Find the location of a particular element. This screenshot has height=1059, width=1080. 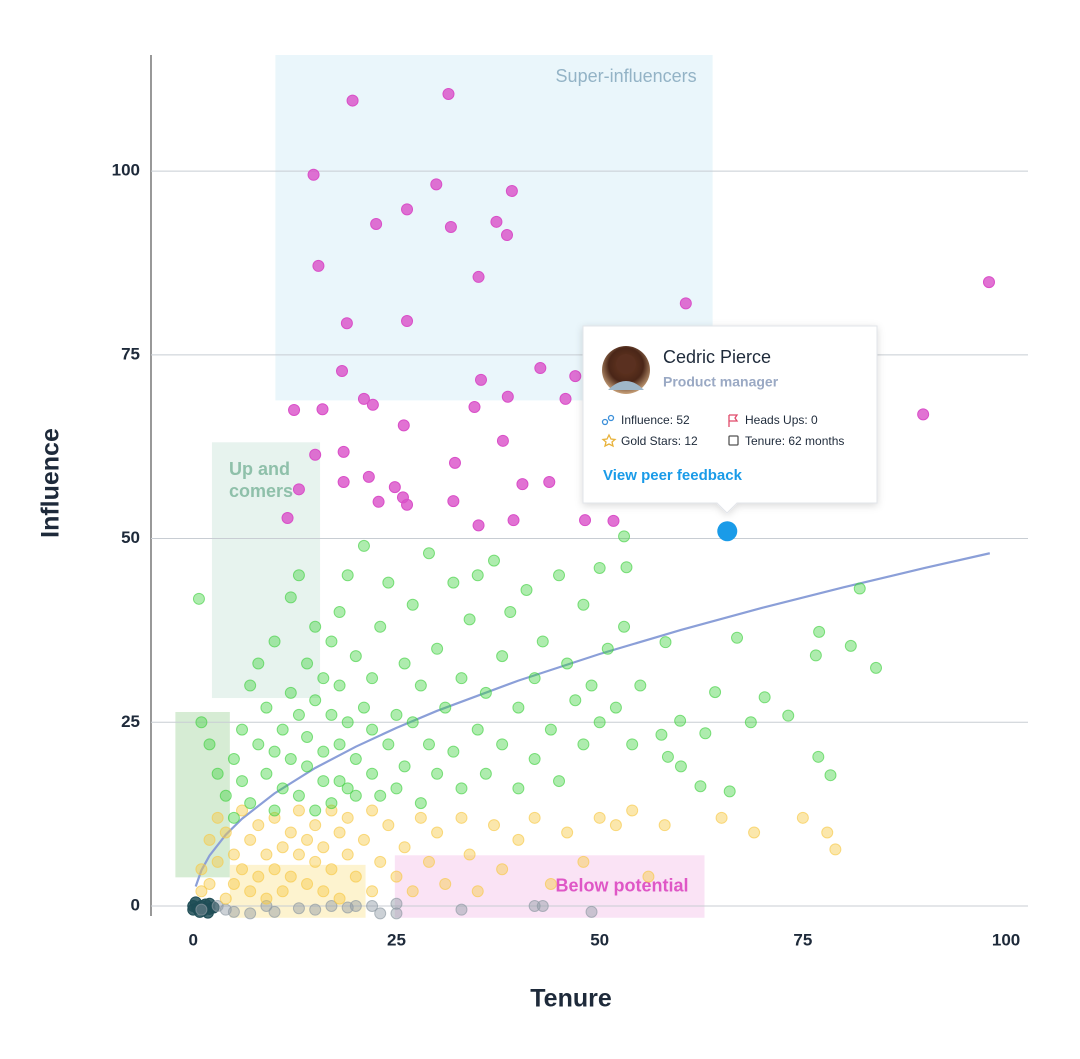

tooltip-box is located at coordinates (730, 419).